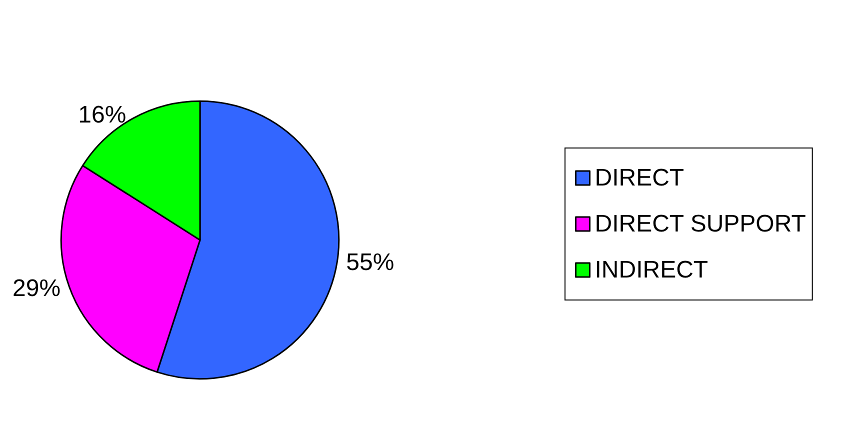 The width and height of the screenshot is (850, 448). What do you see at coordinates (651, 270) in the screenshot?
I see `legend-label: INDIRECT` at bounding box center [651, 270].